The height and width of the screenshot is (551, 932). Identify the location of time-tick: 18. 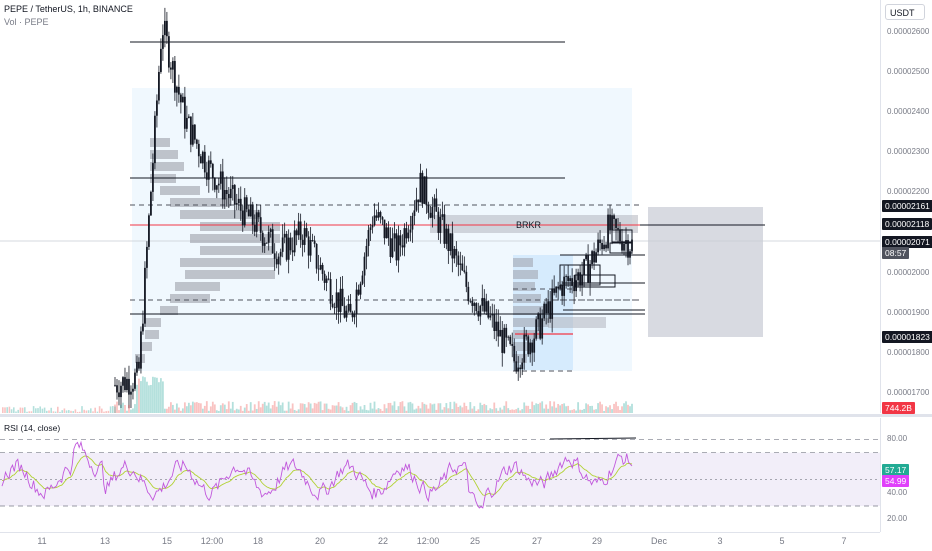
(258, 541).